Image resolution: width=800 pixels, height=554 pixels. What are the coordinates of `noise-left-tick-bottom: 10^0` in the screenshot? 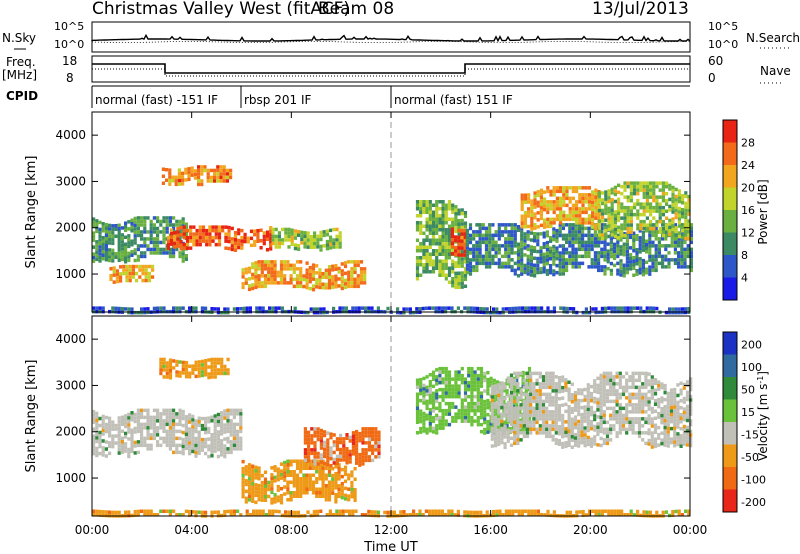 It's located at (69, 44).